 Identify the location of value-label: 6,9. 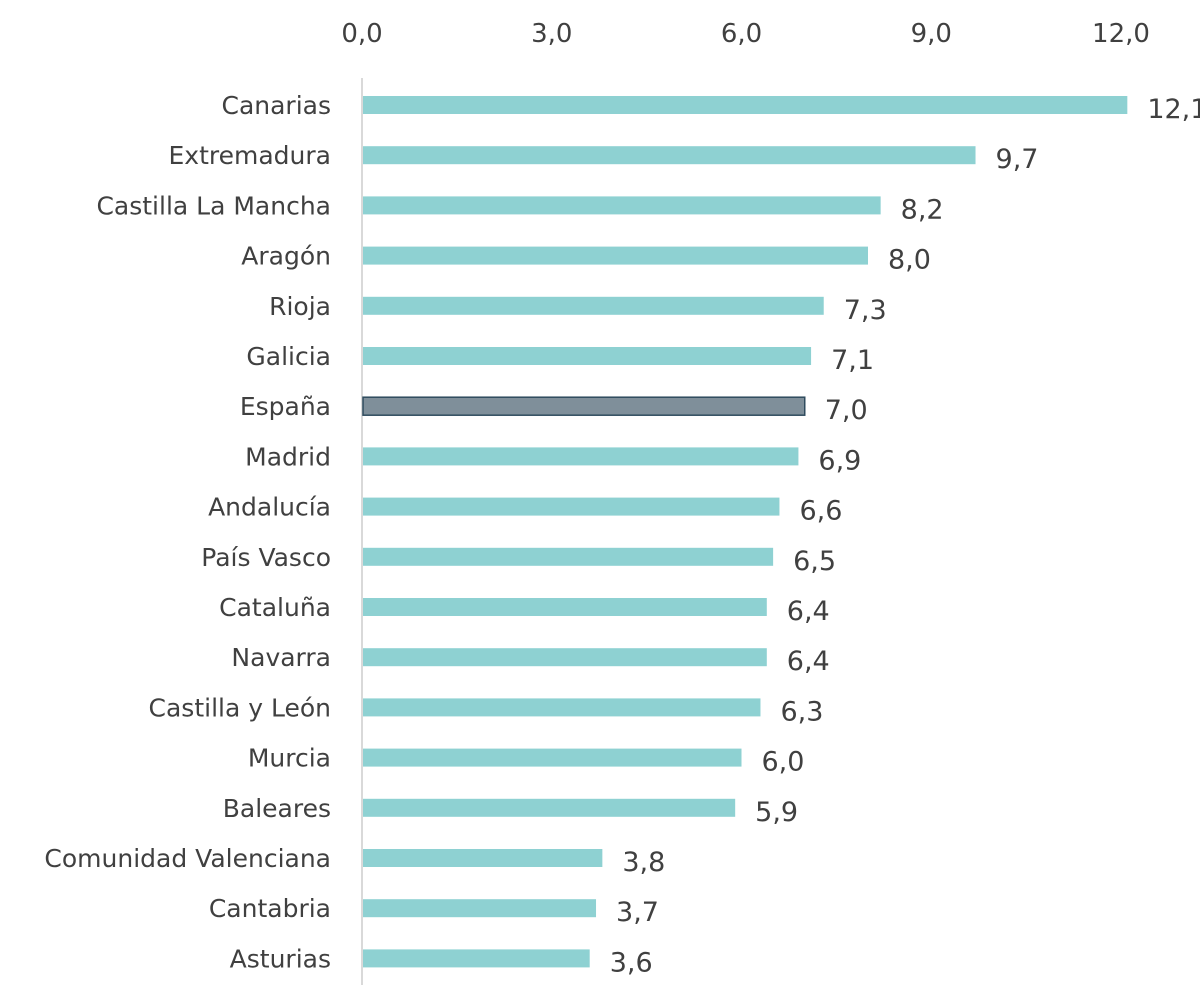
(839, 460).